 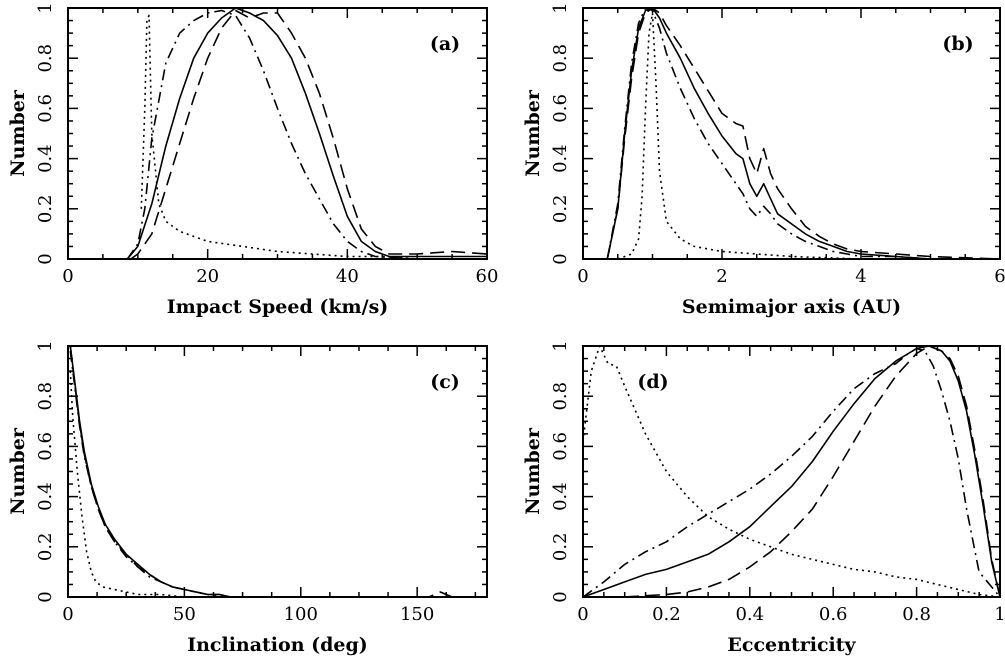 What do you see at coordinates (301, 614) in the screenshot?
I see `x-tick-label: 100` at bounding box center [301, 614].